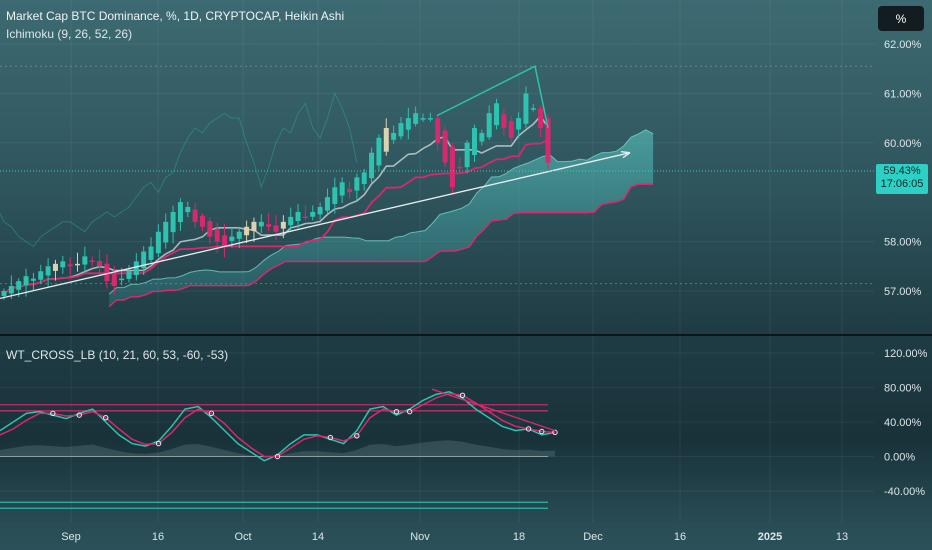  I want to click on percent-unit-button: %, so click(901, 18).